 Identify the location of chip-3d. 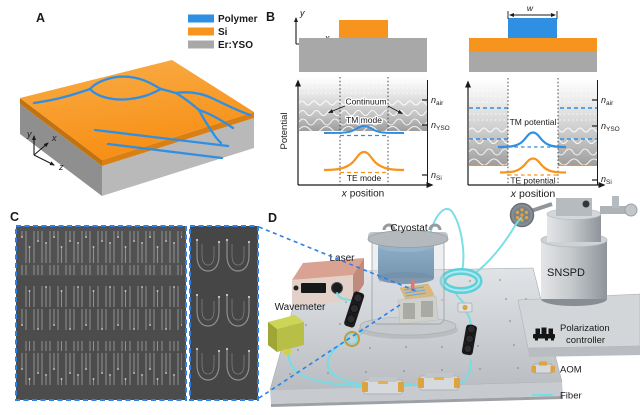
(137, 128).